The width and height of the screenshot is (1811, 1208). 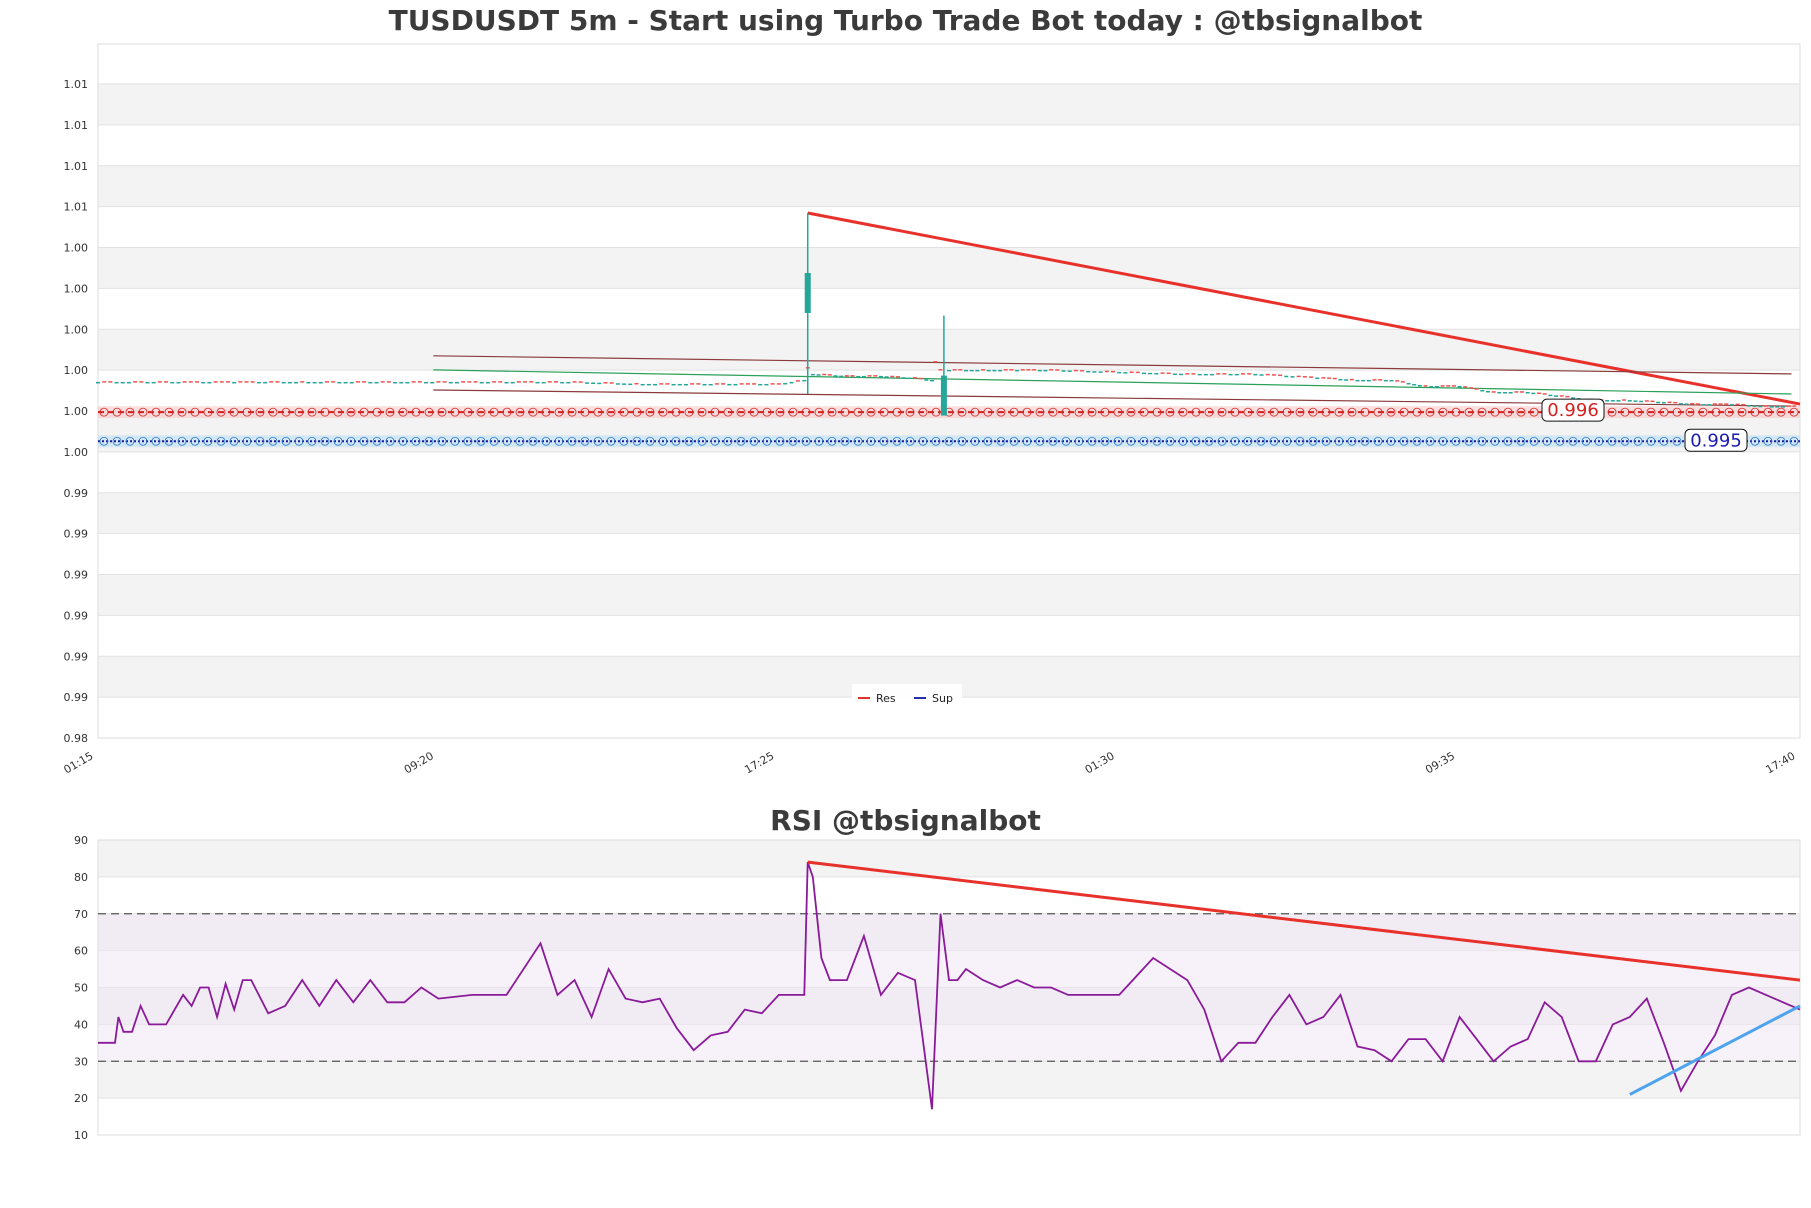 What do you see at coordinates (1715, 1050) in the screenshot?
I see `rsi-sup-trend-line` at bounding box center [1715, 1050].